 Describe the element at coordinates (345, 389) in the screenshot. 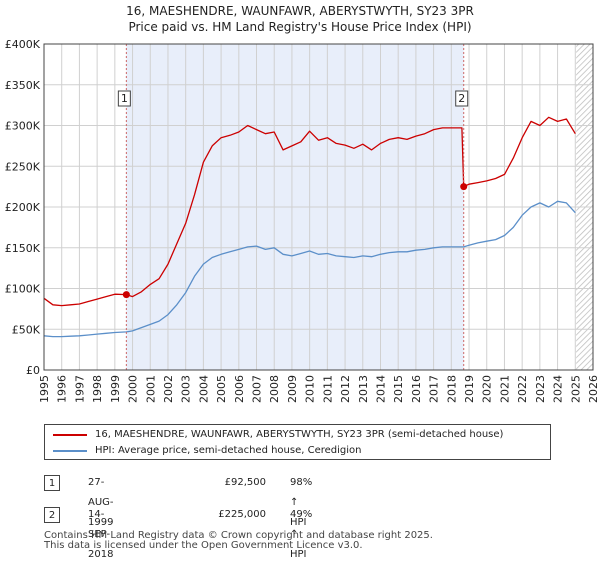

I see `x-tick-label: 2012` at that location.